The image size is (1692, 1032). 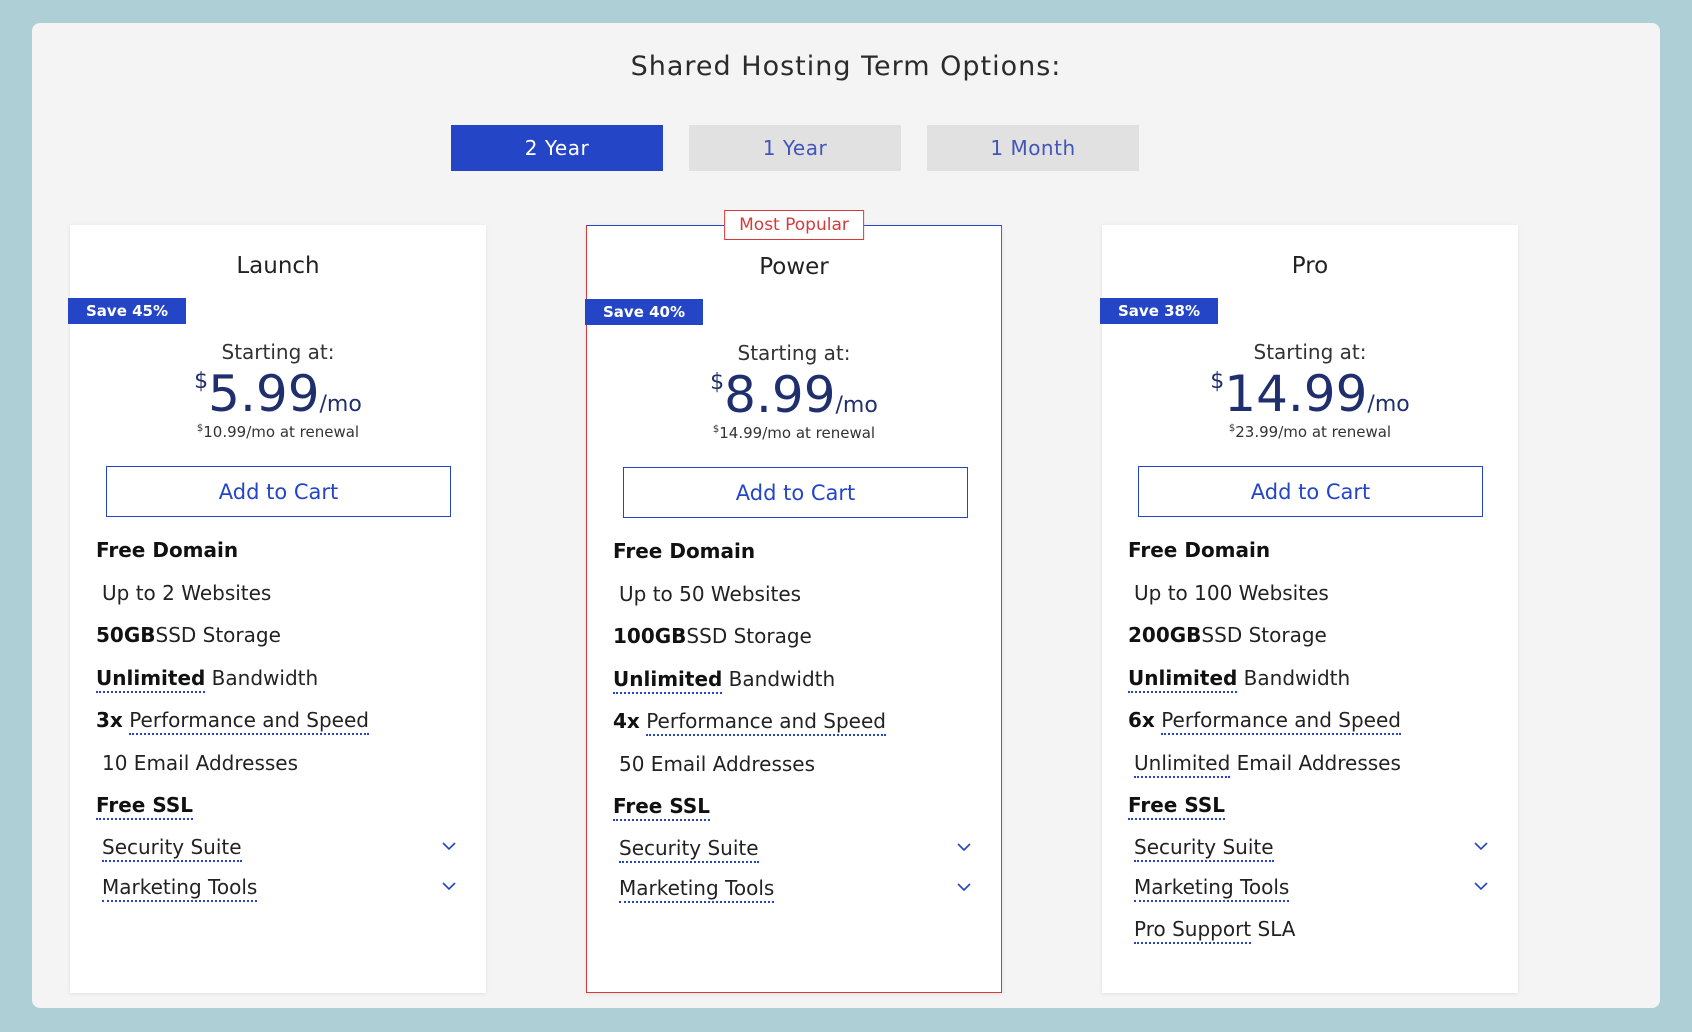 What do you see at coordinates (1231, 593) in the screenshot?
I see `feature-websites: Up to 100 Websites` at bounding box center [1231, 593].